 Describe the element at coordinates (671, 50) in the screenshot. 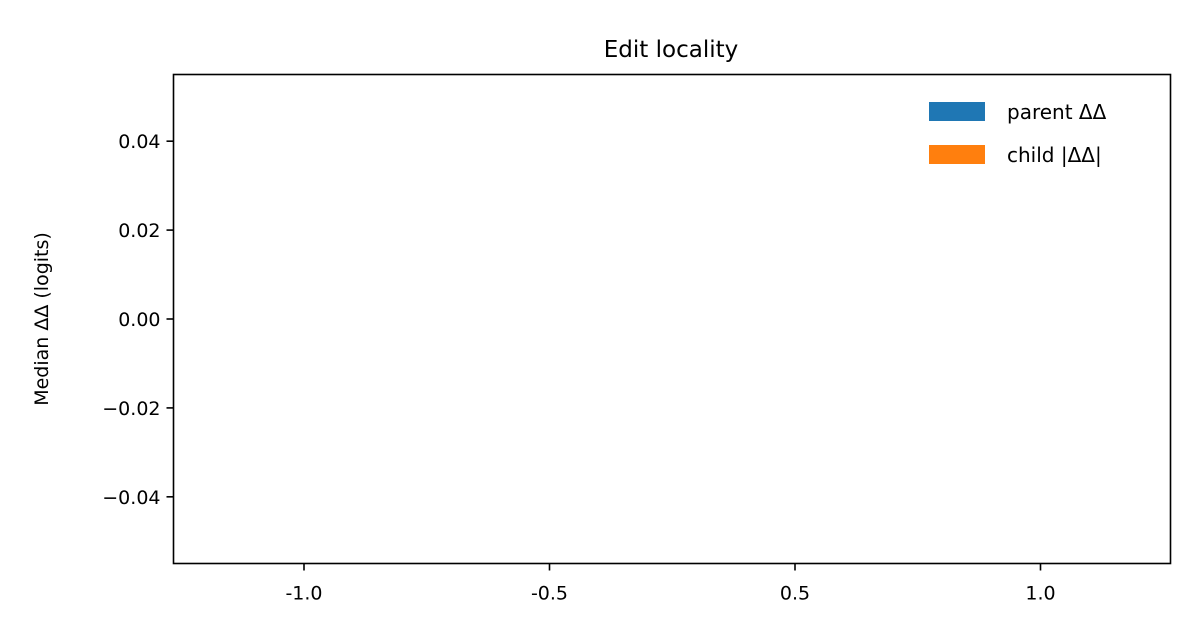

I see `chart-title: Edit locality` at that location.